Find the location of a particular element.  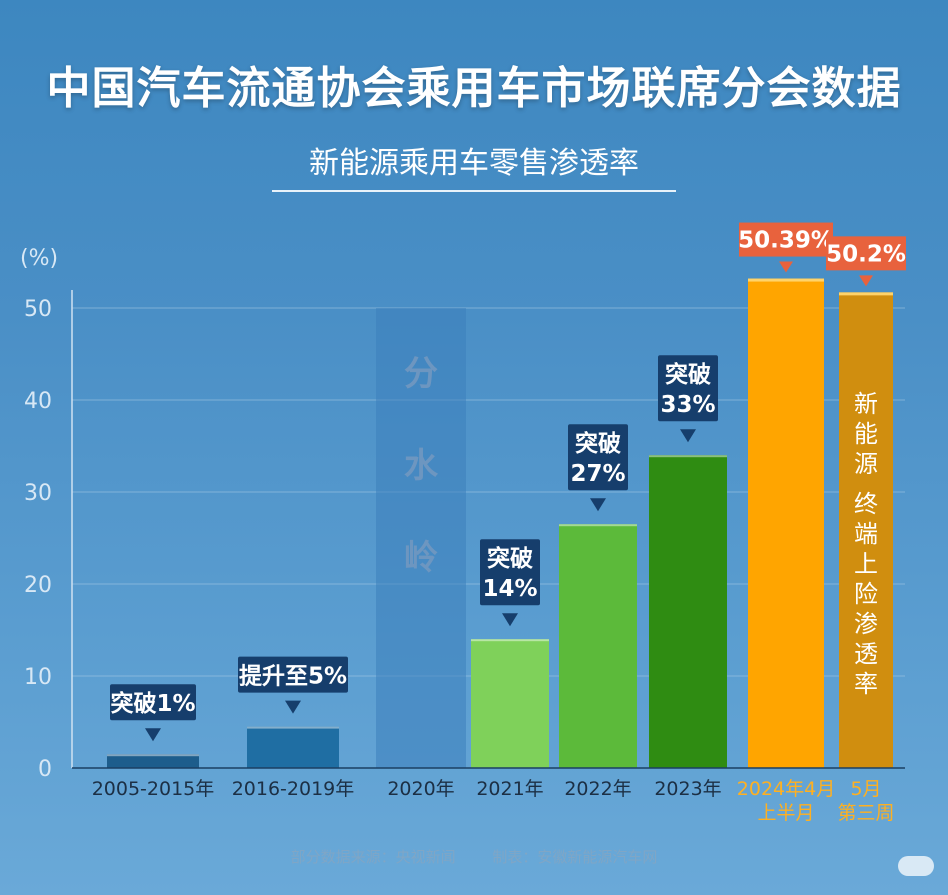

x-tick-label: 2024年4月 is located at coordinates (786, 789).